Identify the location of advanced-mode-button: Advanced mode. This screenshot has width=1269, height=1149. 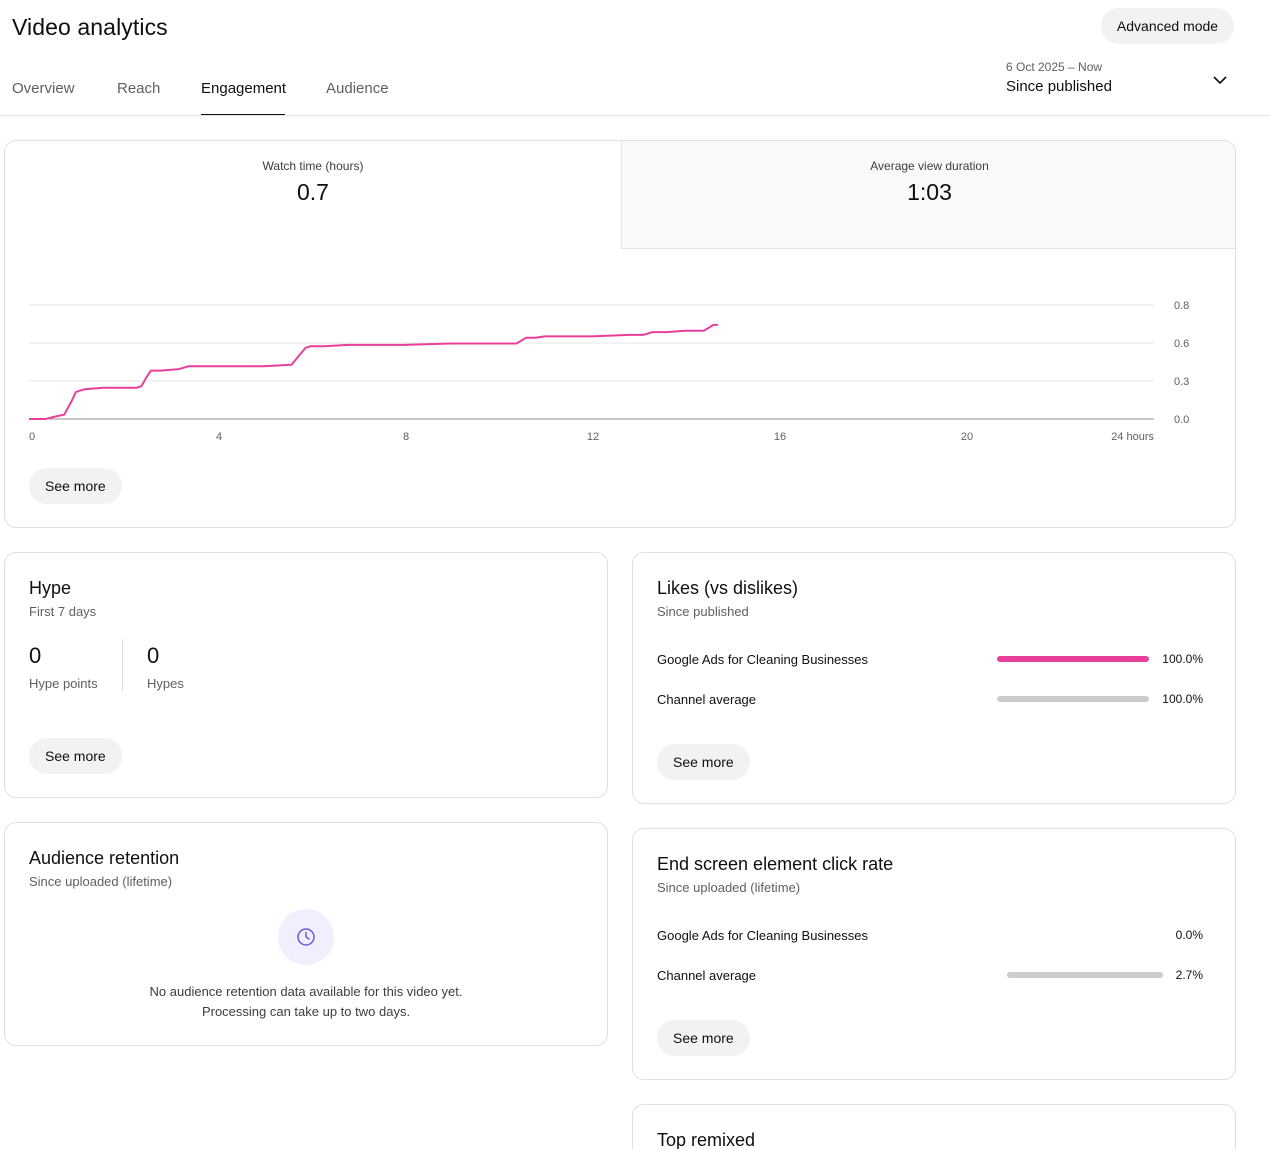
(1167, 26).